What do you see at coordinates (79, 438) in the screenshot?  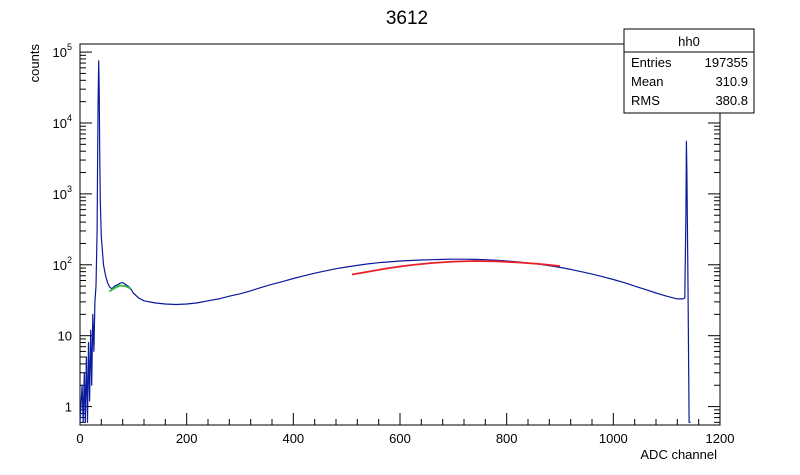 I see `x-tick-label: 0` at bounding box center [79, 438].